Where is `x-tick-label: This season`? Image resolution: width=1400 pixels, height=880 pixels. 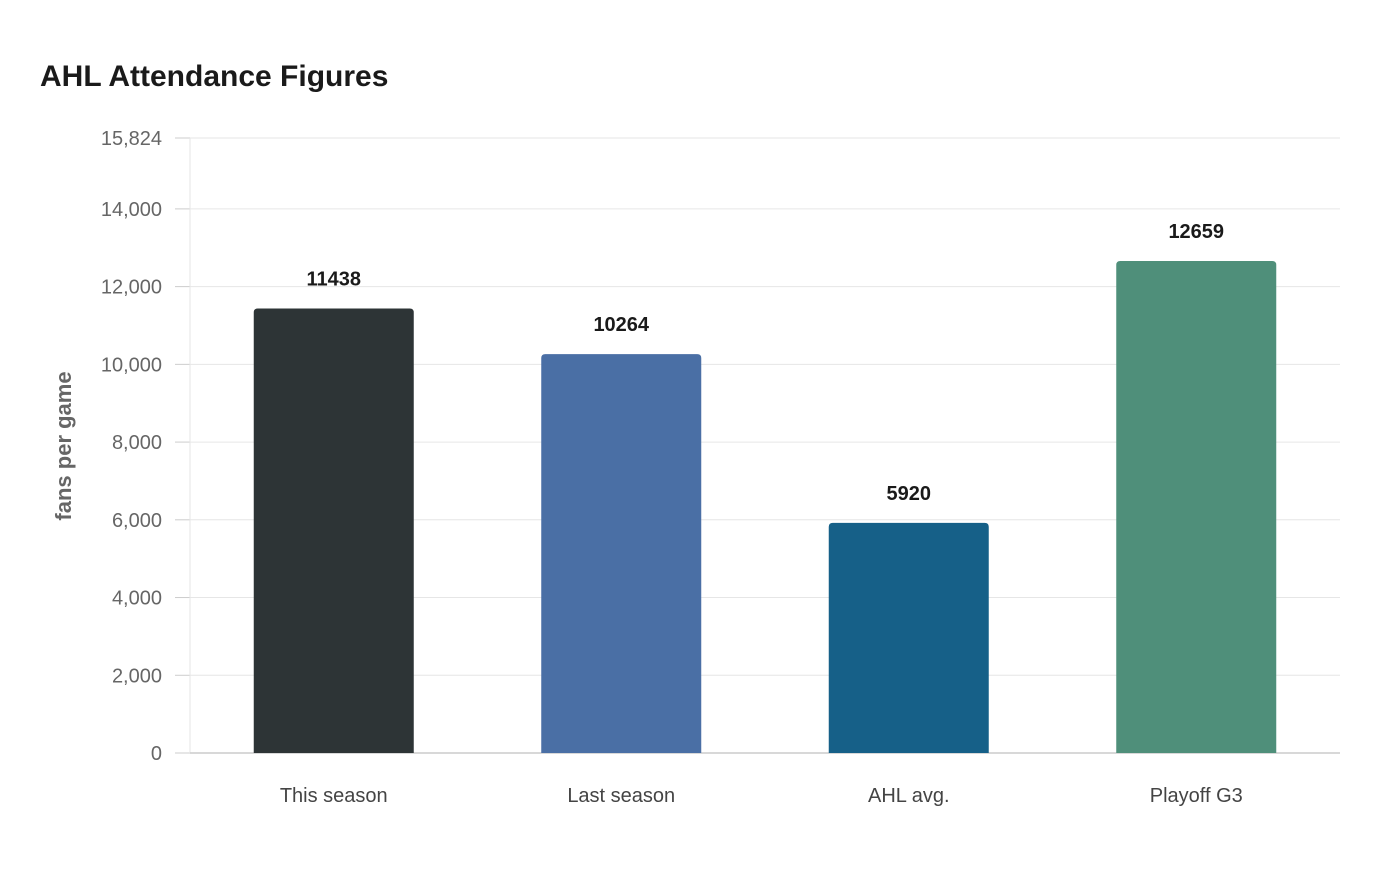
x-tick-label: This season is located at coordinates (334, 796).